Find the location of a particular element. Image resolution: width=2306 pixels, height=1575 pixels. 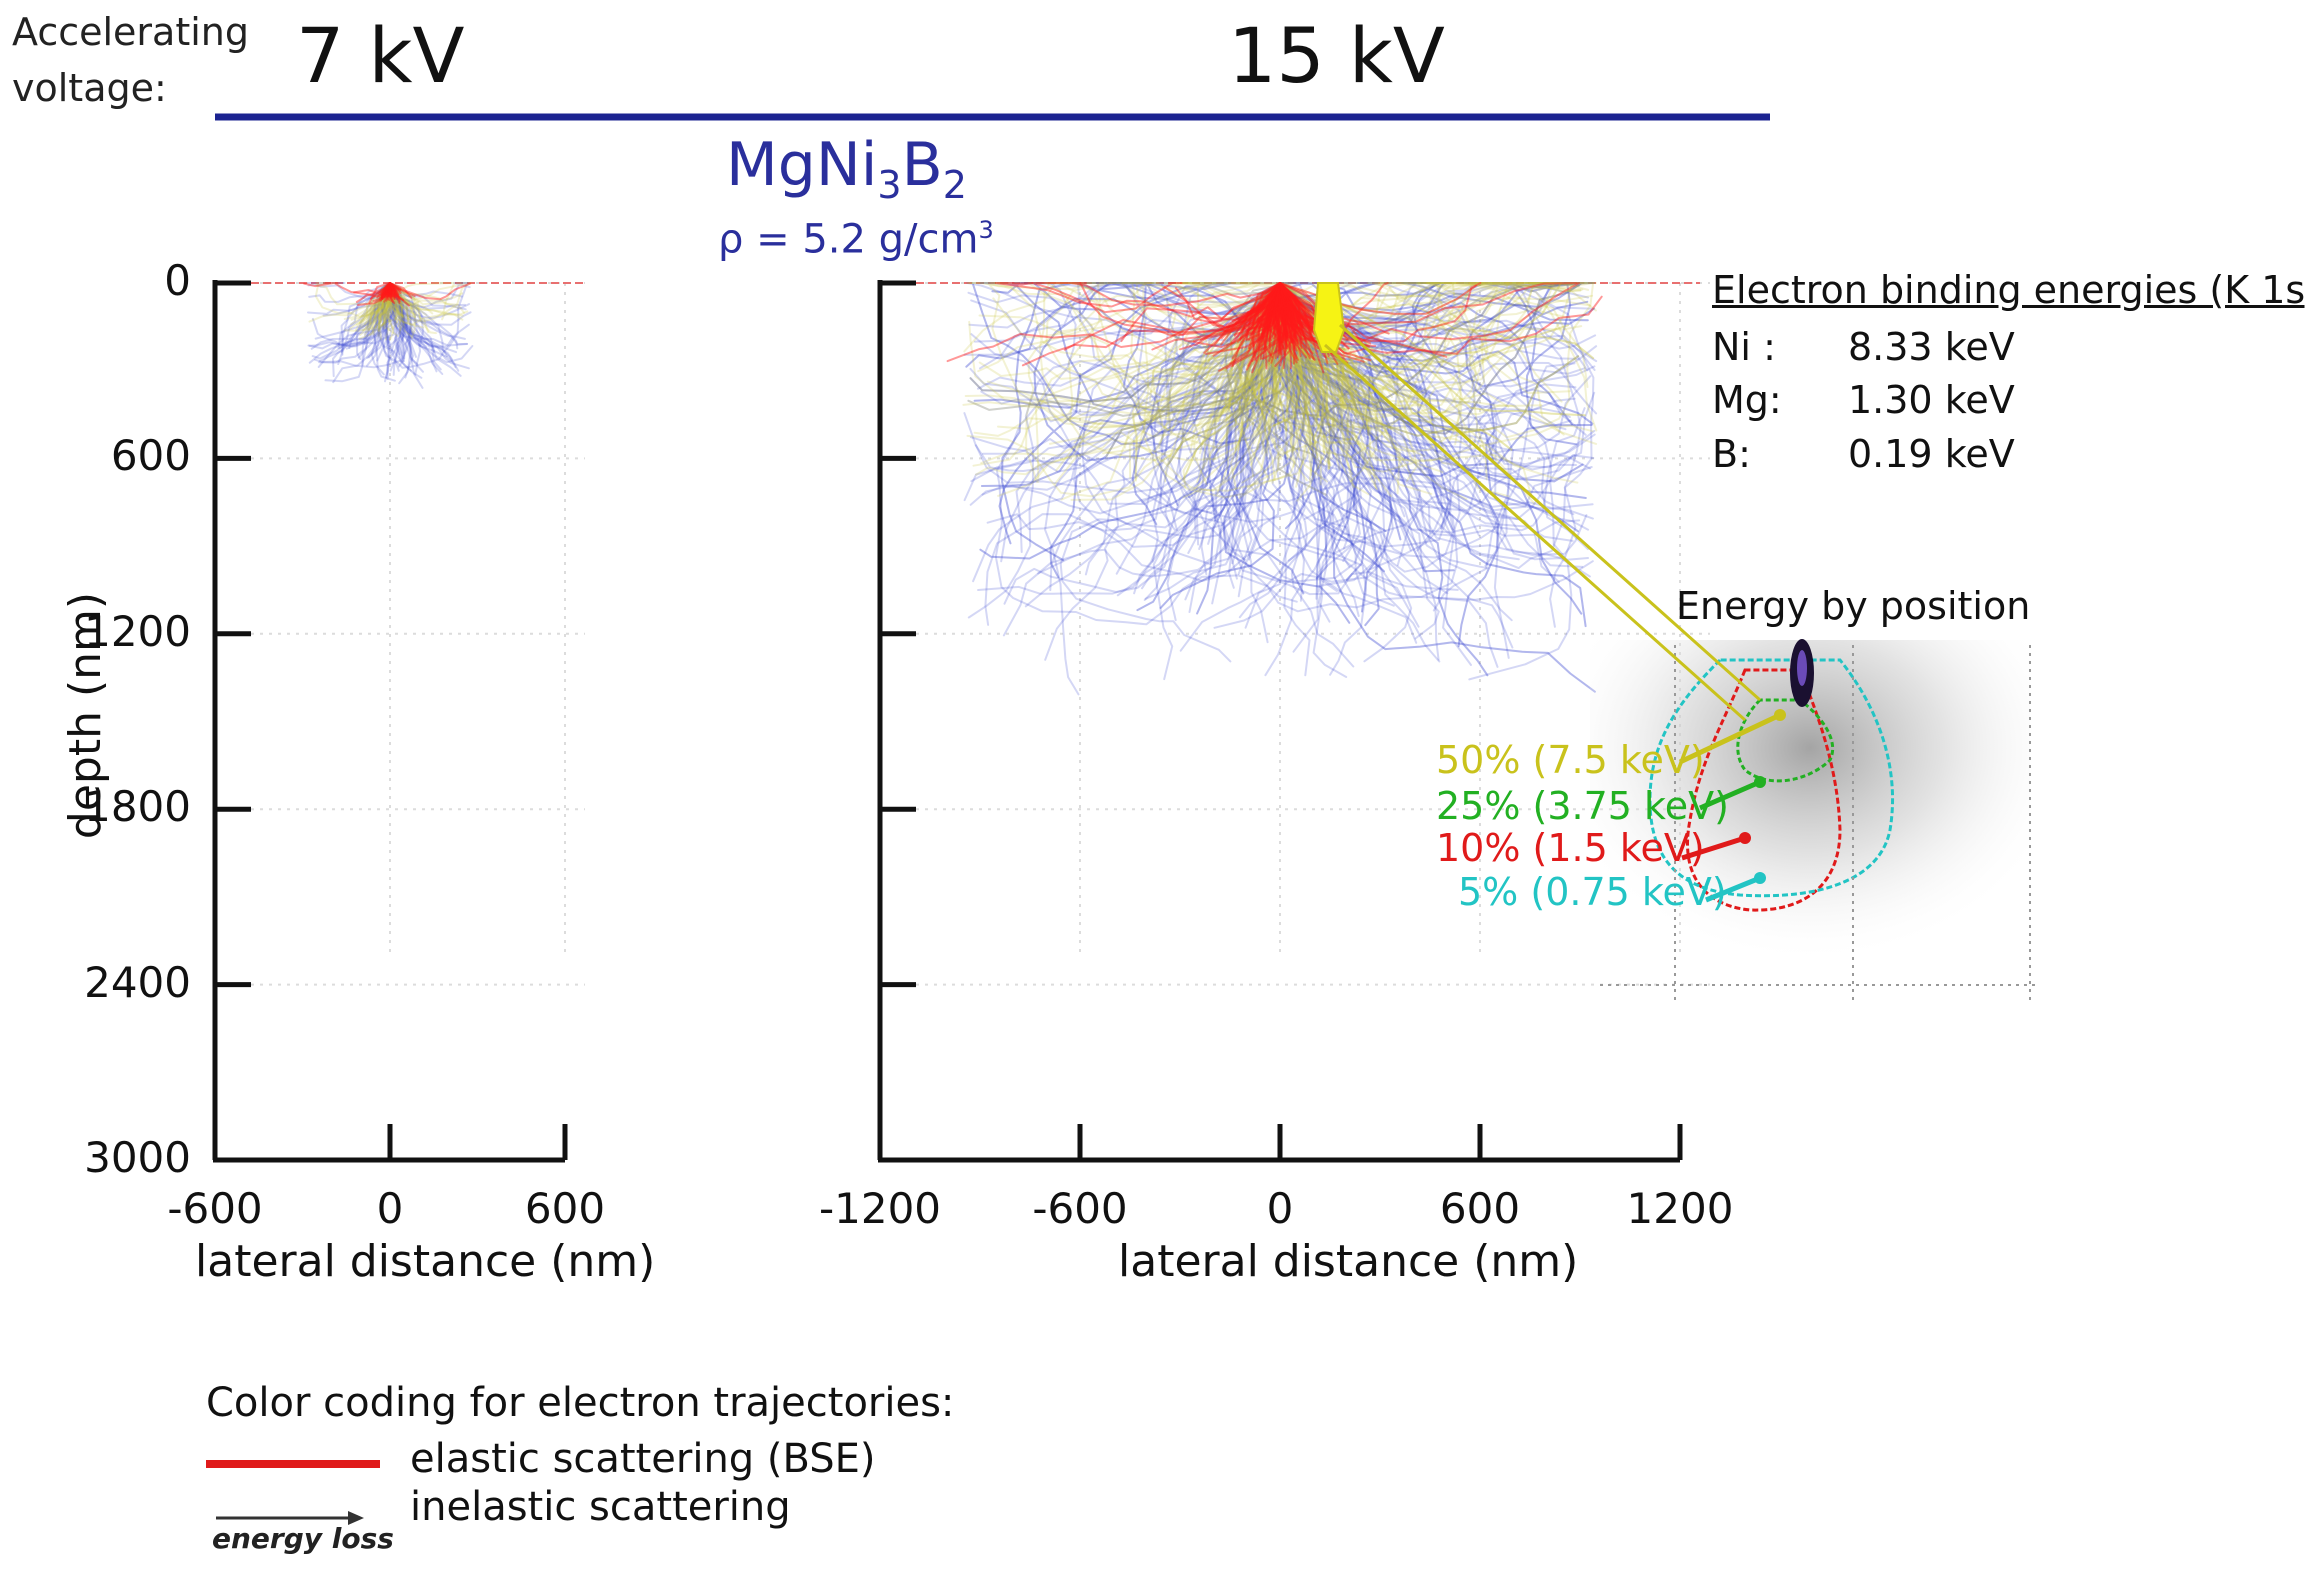

trajectories-7kv is located at coordinates (388, 335).